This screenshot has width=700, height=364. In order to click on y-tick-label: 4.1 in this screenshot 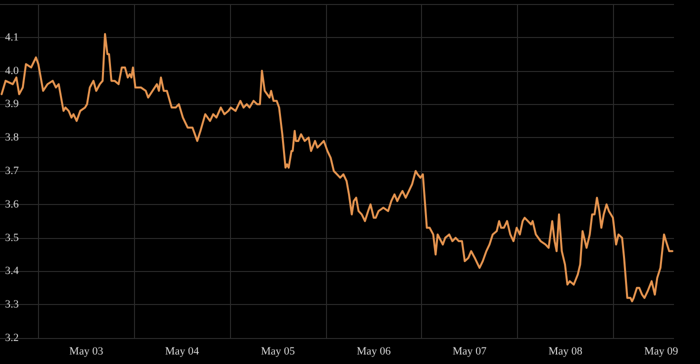, I will do `click(12, 37)`.